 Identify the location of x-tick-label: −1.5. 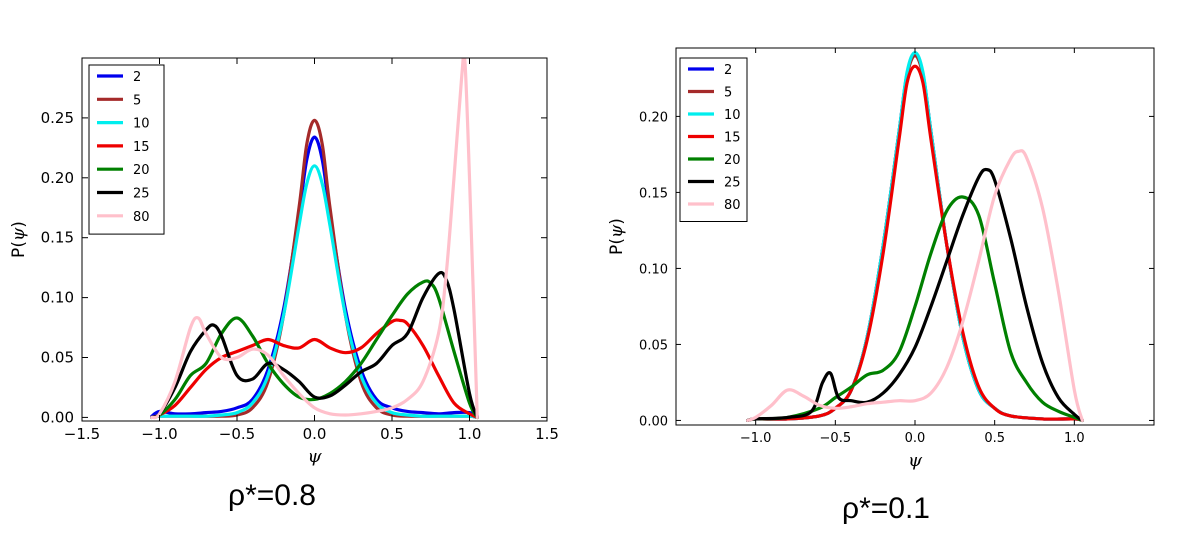
(82, 434).